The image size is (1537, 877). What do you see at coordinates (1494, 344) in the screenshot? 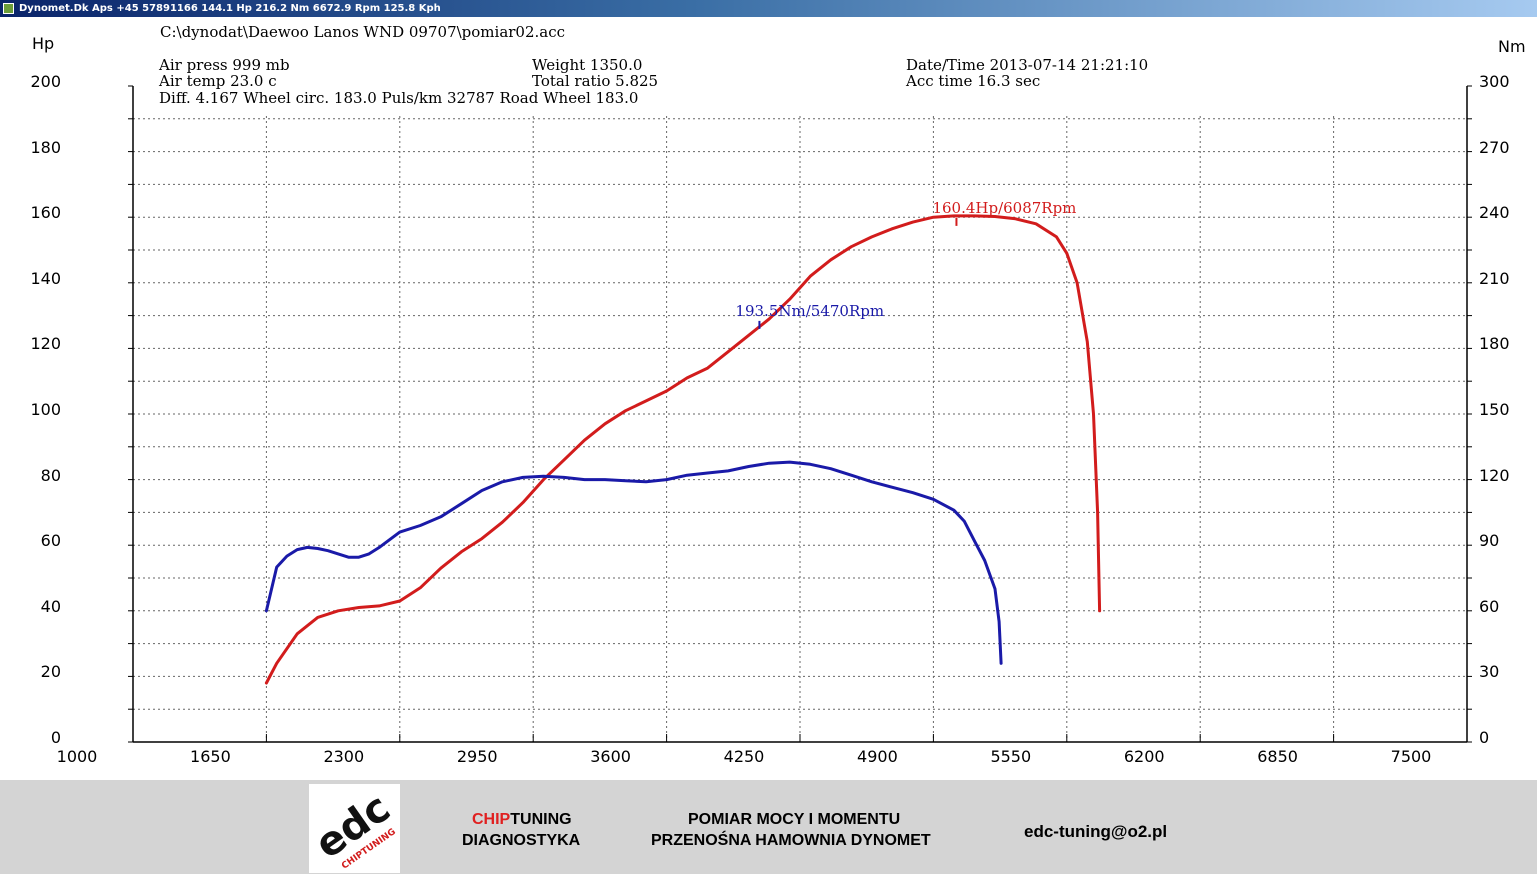
I see `y2-tick-label: 180` at bounding box center [1494, 344].